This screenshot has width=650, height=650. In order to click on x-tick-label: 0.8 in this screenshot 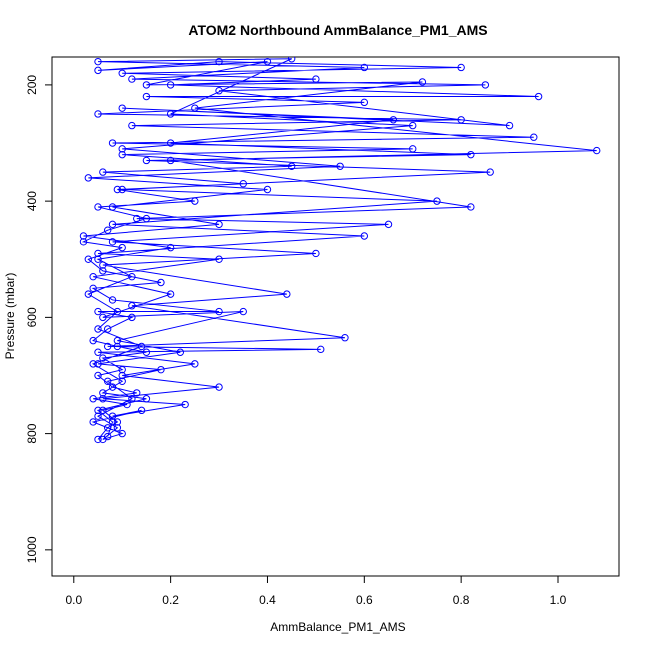, I will do `click(461, 600)`.